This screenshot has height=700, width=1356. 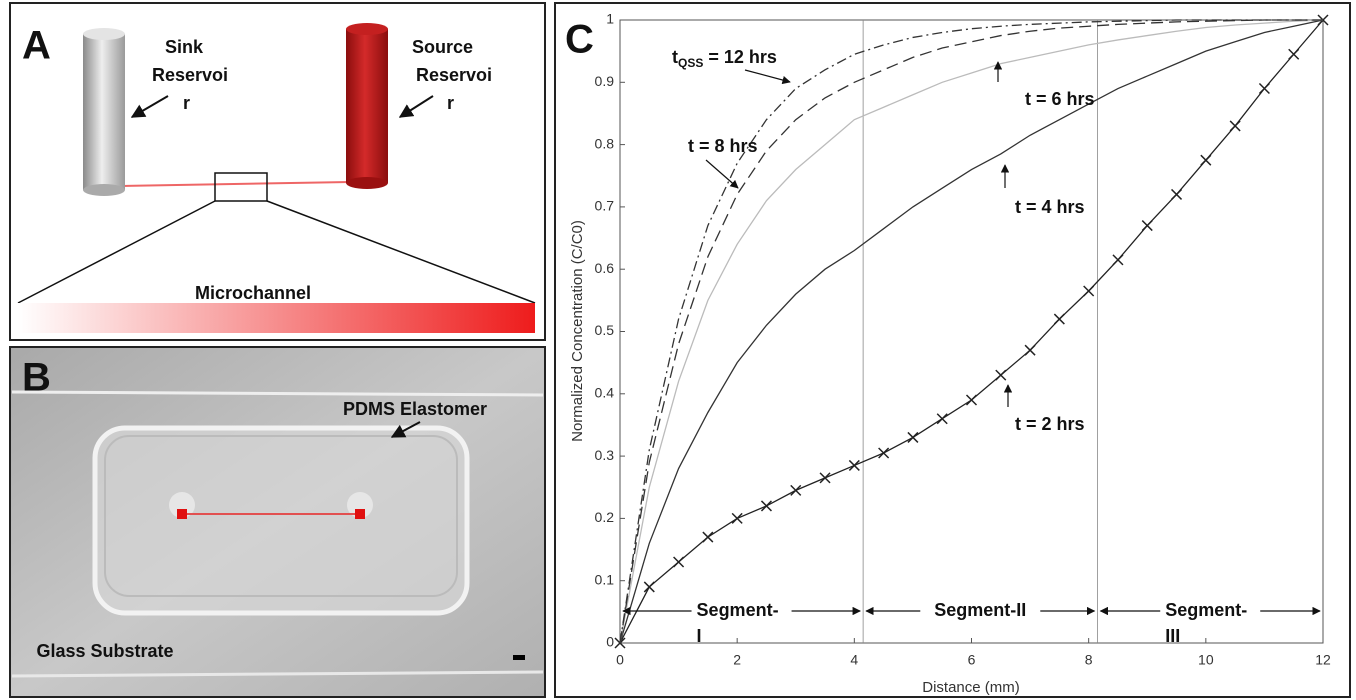 I want to click on annotation-text: = 12 hrs, so click(x=740, y=57).